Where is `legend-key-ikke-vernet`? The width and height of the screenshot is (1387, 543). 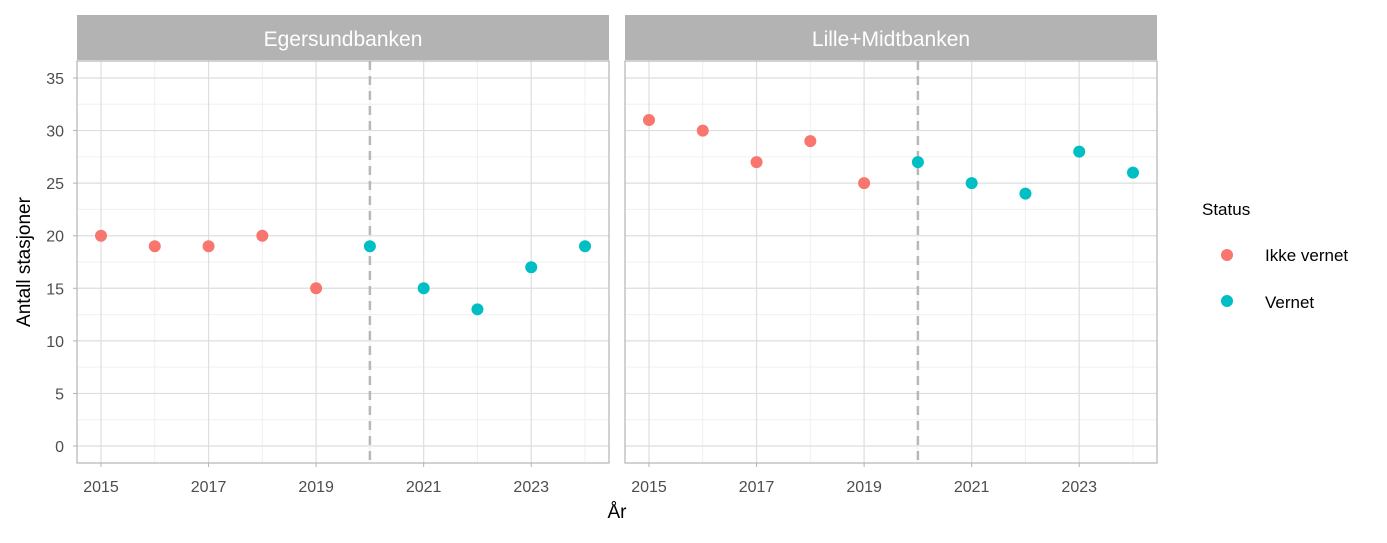 legend-key-ikke-vernet is located at coordinates (1227, 255).